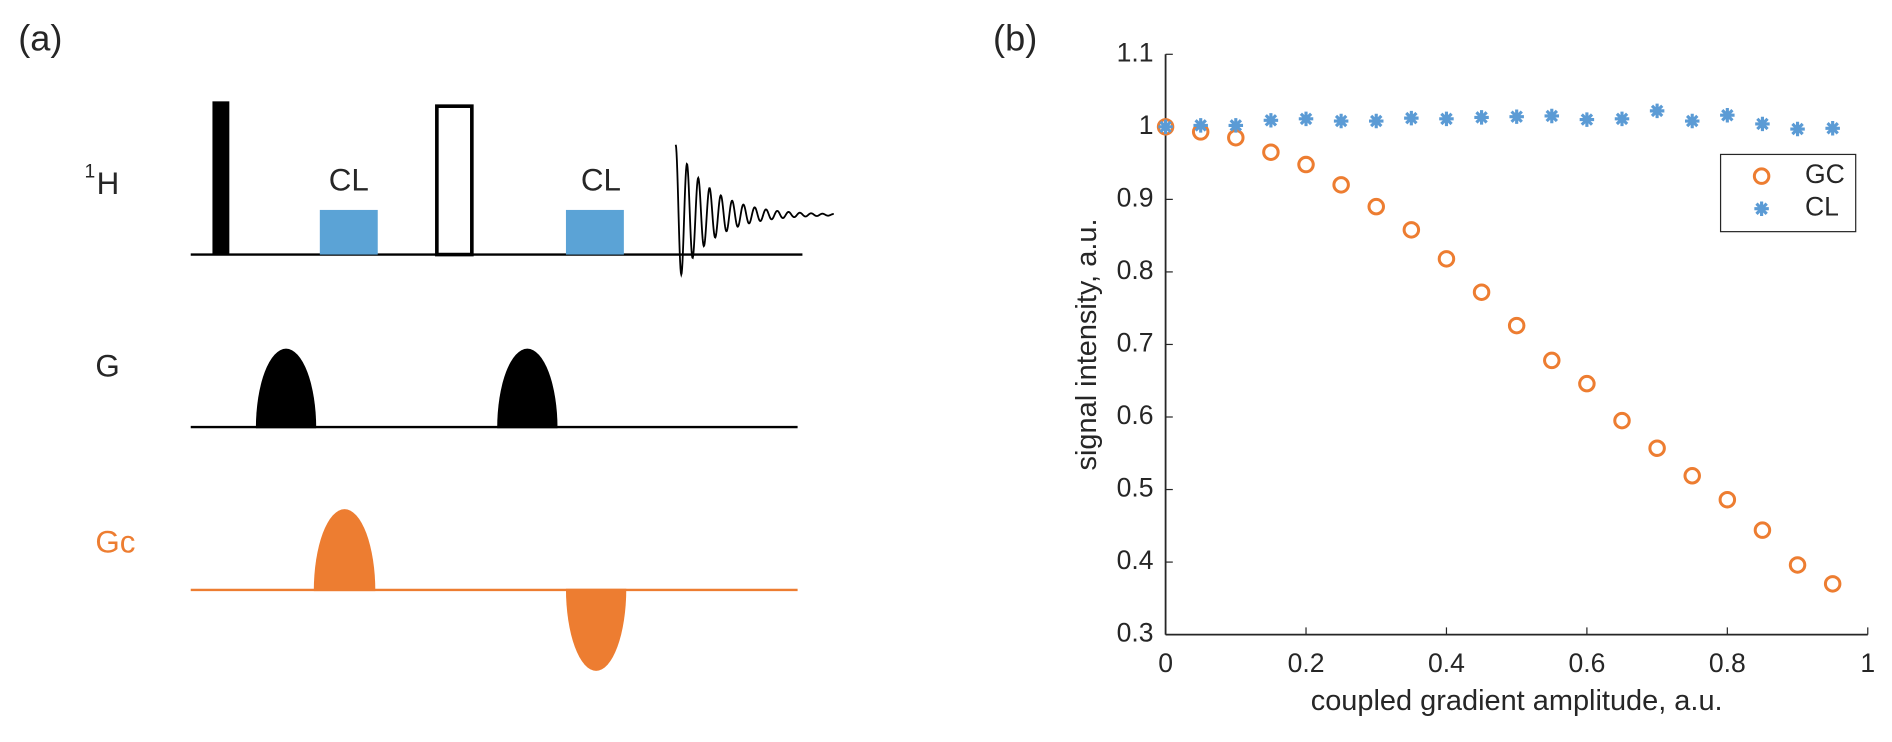 The width and height of the screenshot is (1892, 742). What do you see at coordinates (1135, 197) in the screenshot?
I see `y-tick-label: 0.9` at bounding box center [1135, 197].